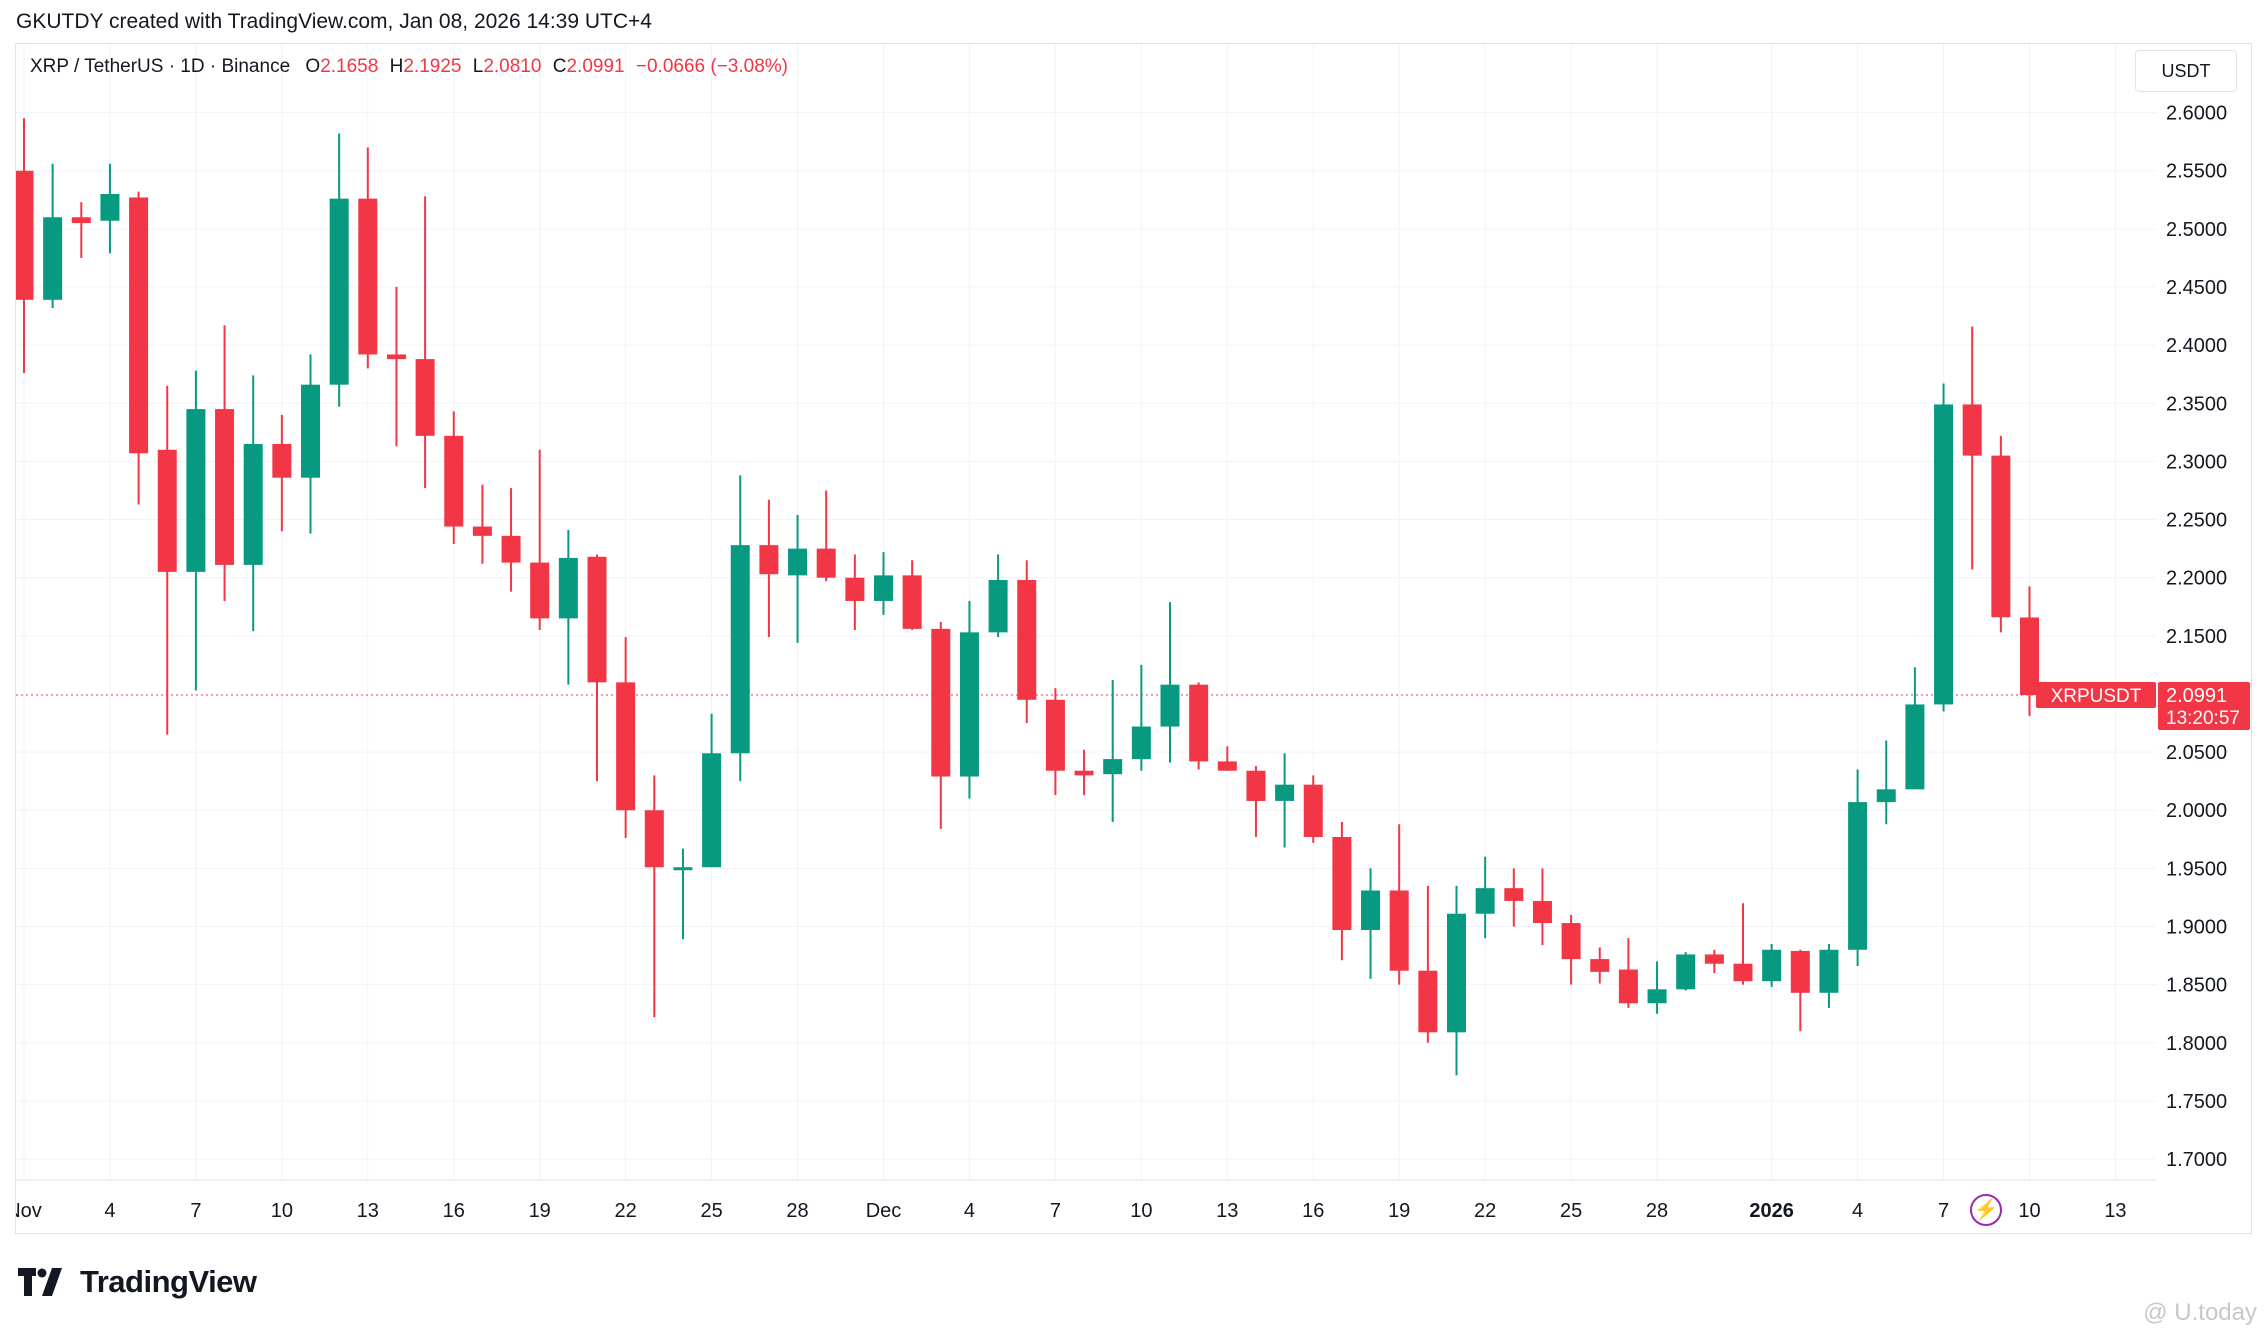 Image resolution: width=2267 pixels, height=1331 pixels. Describe the element at coordinates (2200, 1312) in the screenshot. I see `watermark: @ U.today` at that location.